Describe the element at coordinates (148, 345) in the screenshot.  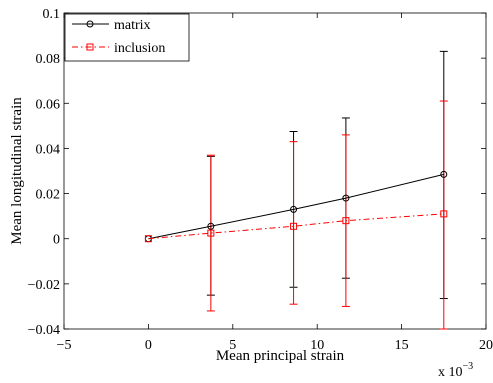
I see `x-tick-label-1: 0` at that location.